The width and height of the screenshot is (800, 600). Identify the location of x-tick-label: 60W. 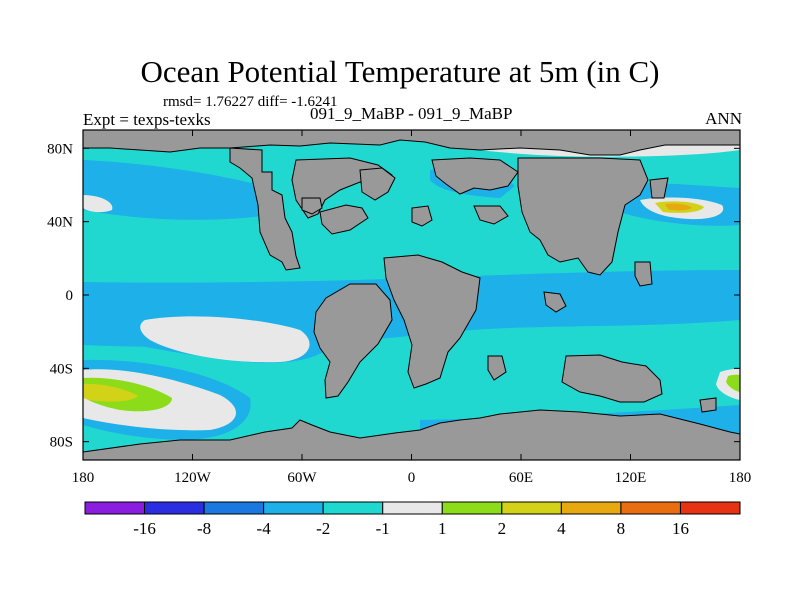
(302, 478).